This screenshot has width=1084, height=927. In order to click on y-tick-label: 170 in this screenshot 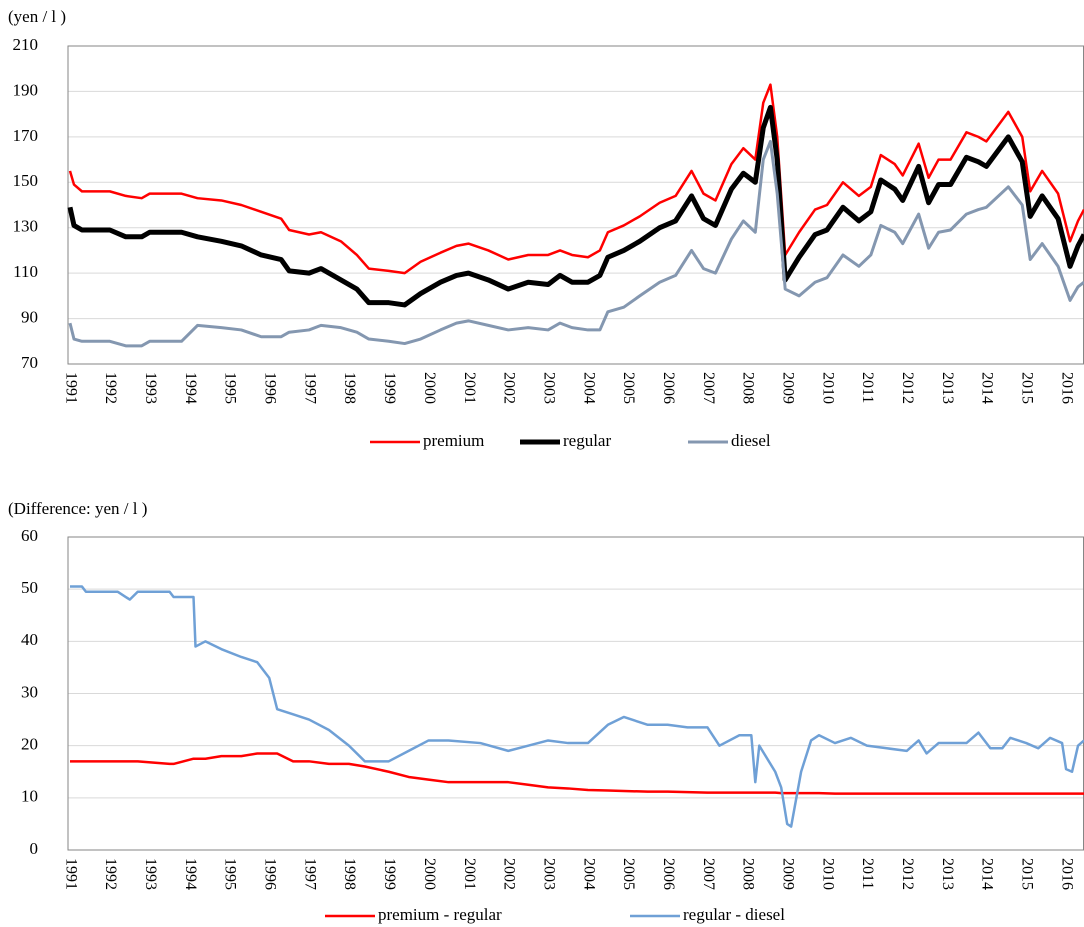, I will do `click(26, 135)`.